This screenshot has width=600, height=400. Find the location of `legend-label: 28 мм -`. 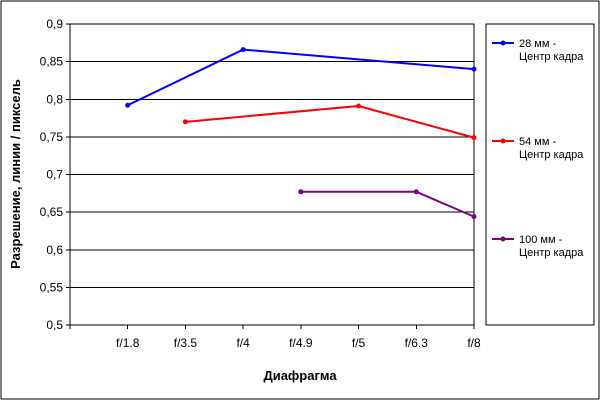

legend-label: 28 мм - is located at coordinates (537, 44).